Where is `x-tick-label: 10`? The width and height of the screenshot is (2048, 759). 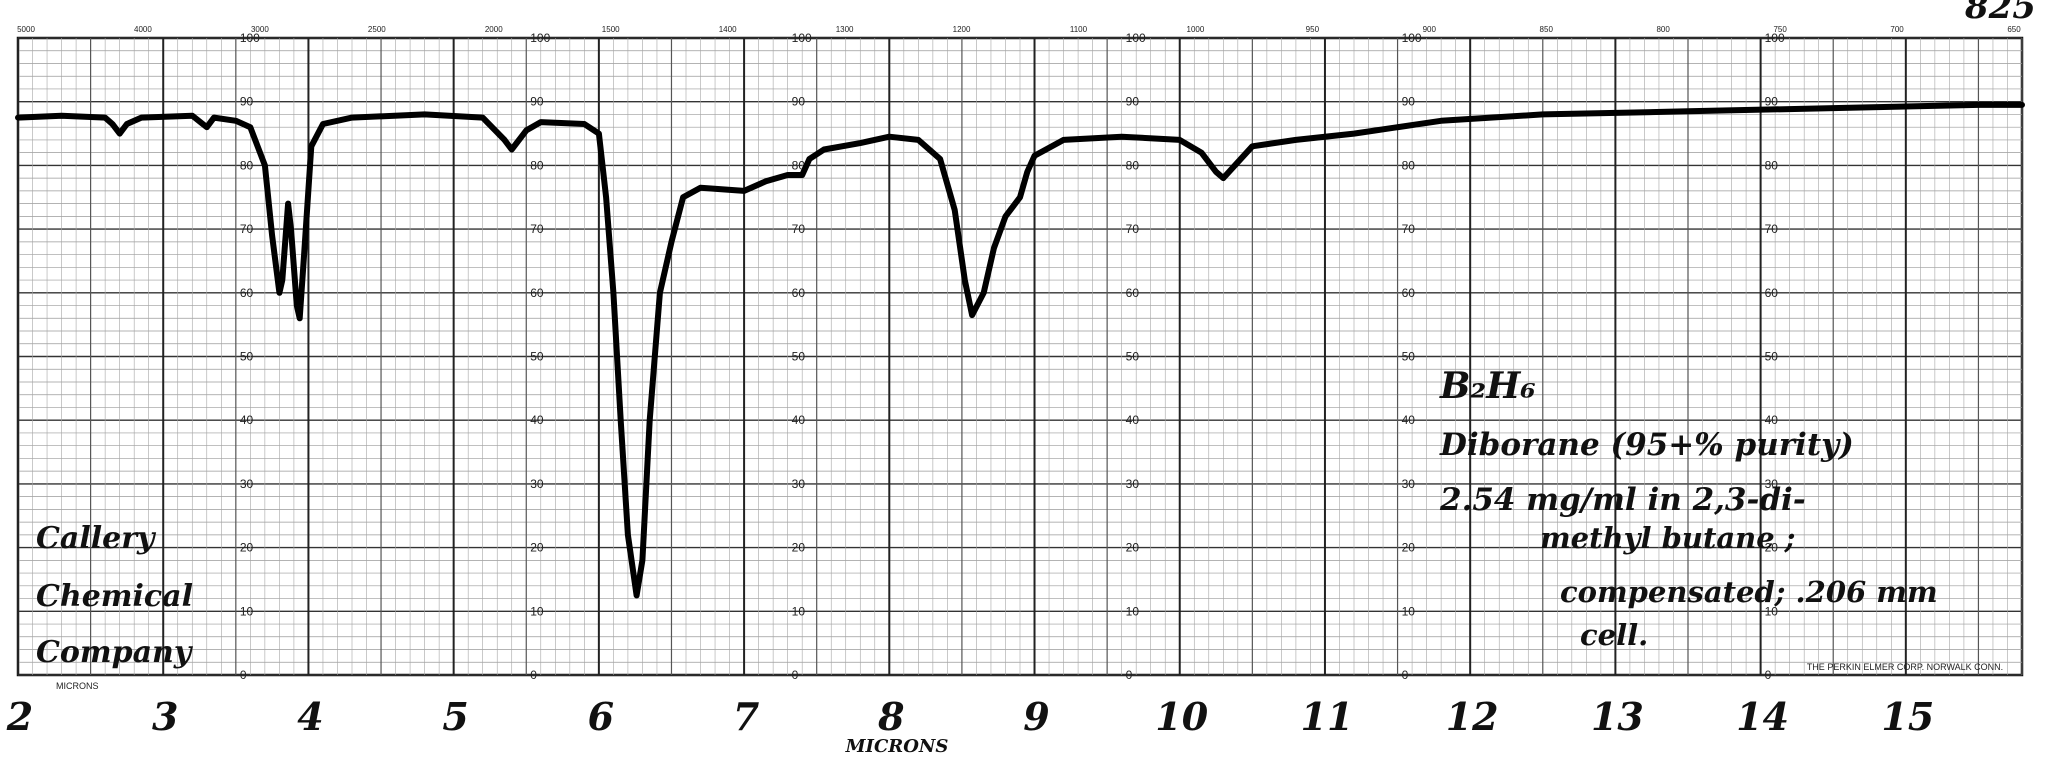
x-tick-label: 10 is located at coordinates (1181, 716).